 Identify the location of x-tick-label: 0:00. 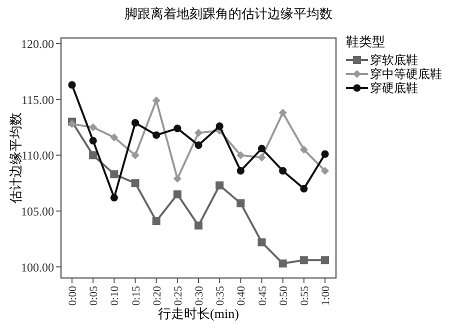
(73, 296).